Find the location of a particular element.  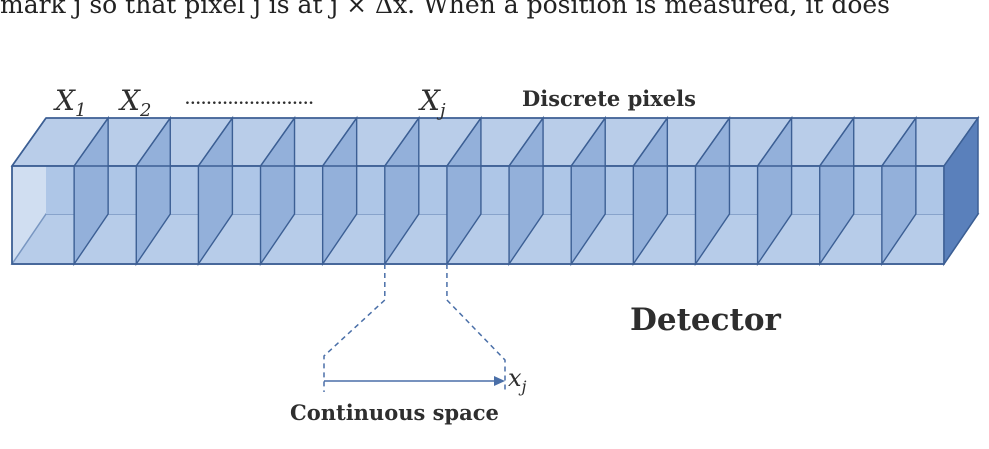

continuous-arrow-head is located at coordinates (499, 381).